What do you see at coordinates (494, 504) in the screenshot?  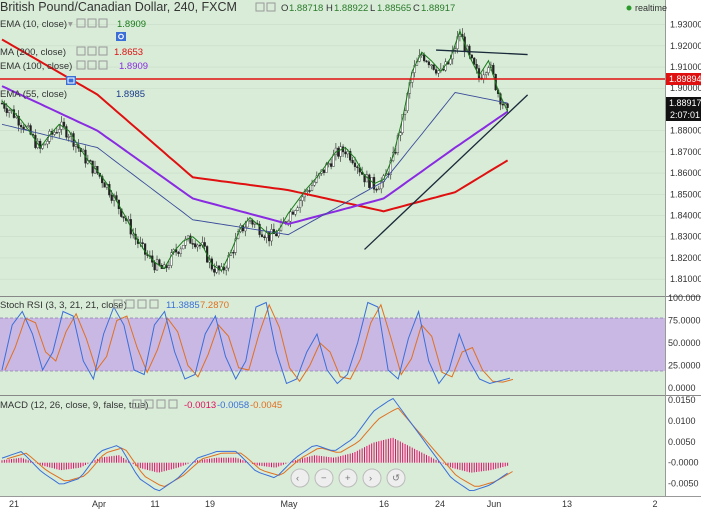 I see `time-tick-label: Jun` at bounding box center [494, 504].